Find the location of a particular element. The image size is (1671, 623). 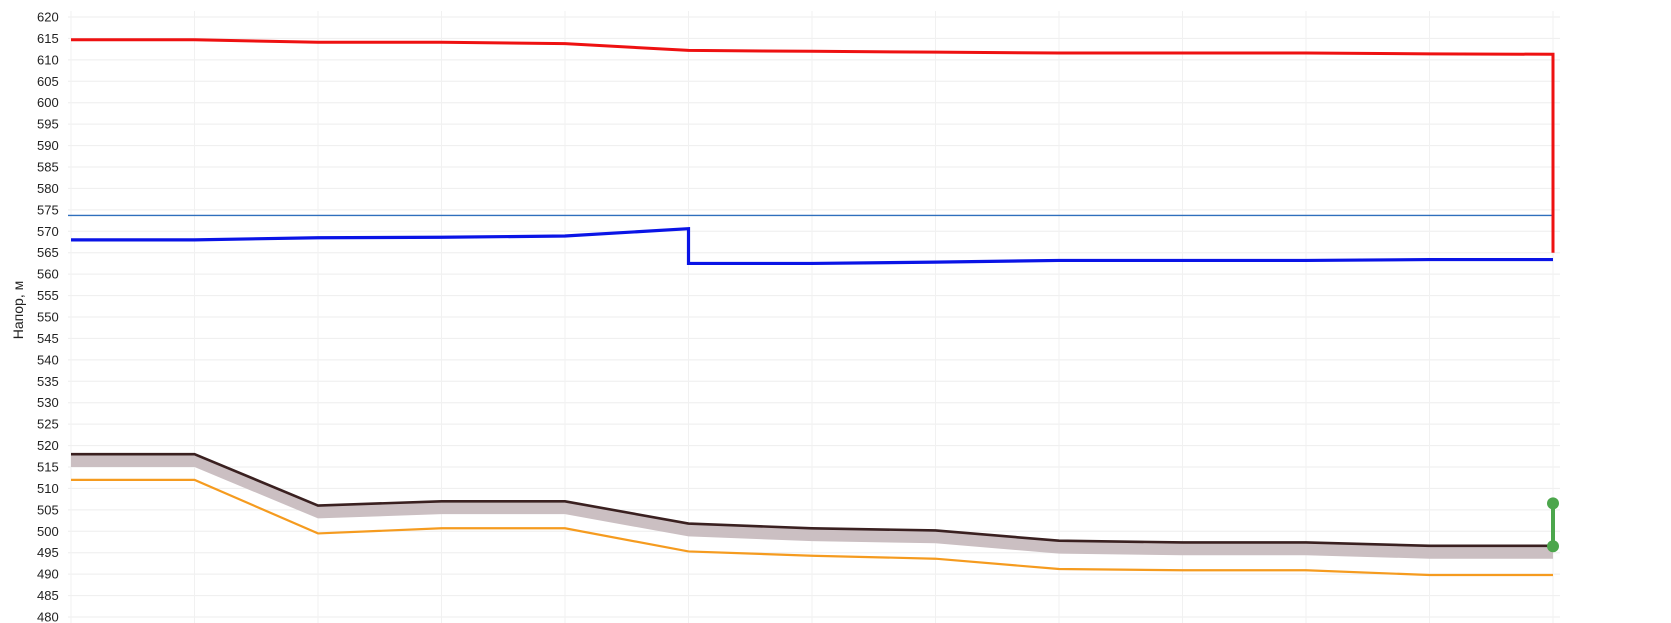

y-tick-label: 590 is located at coordinates (48, 145).